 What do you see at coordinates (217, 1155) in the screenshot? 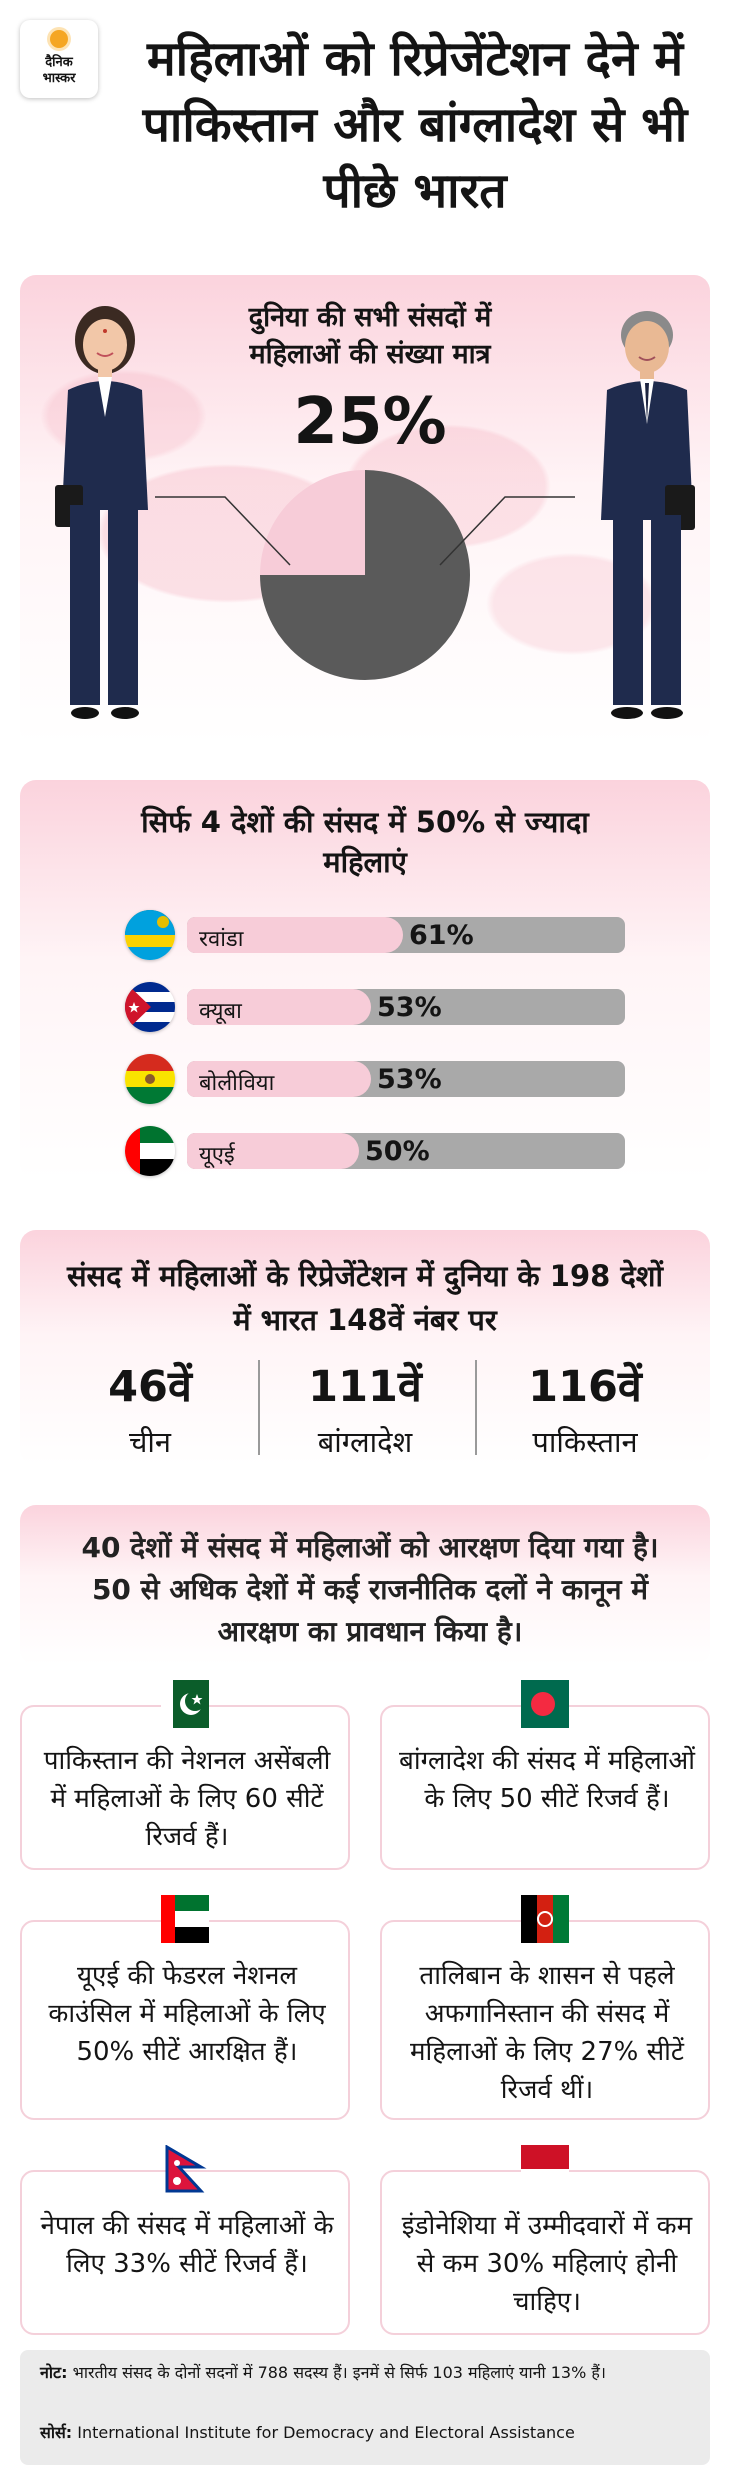
I see `bar-country-label: यूएई` at bounding box center [217, 1155].